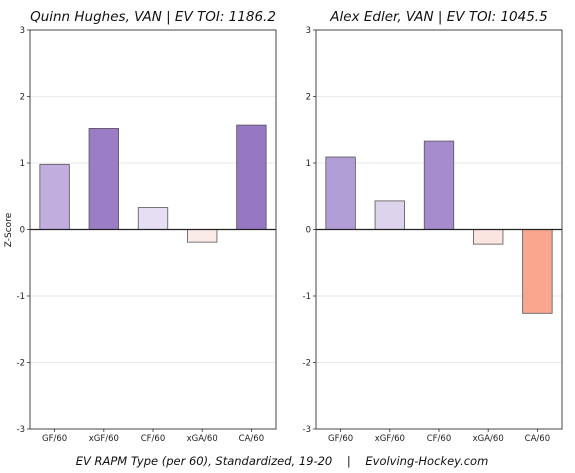 The image size is (575, 473). I want to click on chart-title: Alex Edler, VAN | EV TOI: 1045.5, so click(438, 17).